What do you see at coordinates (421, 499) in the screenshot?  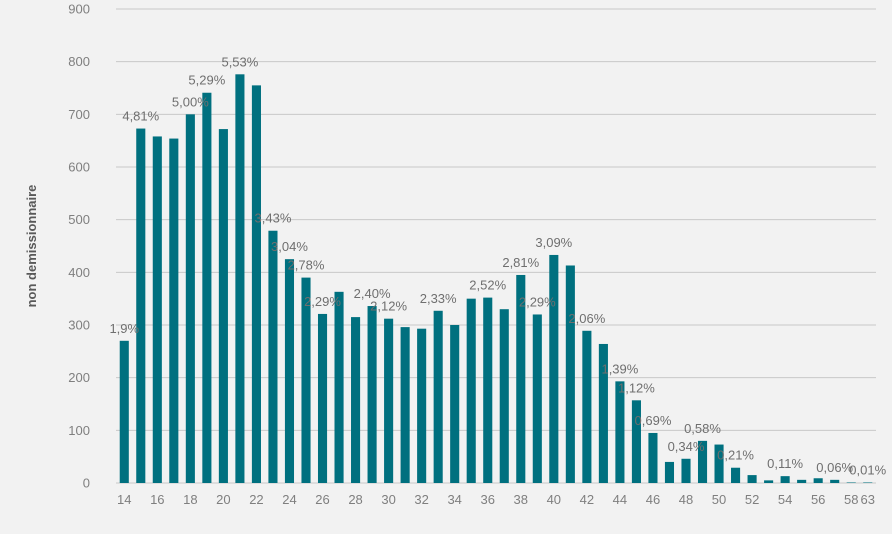 I see `x-tick-label: 32` at bounding box center [421, 499].